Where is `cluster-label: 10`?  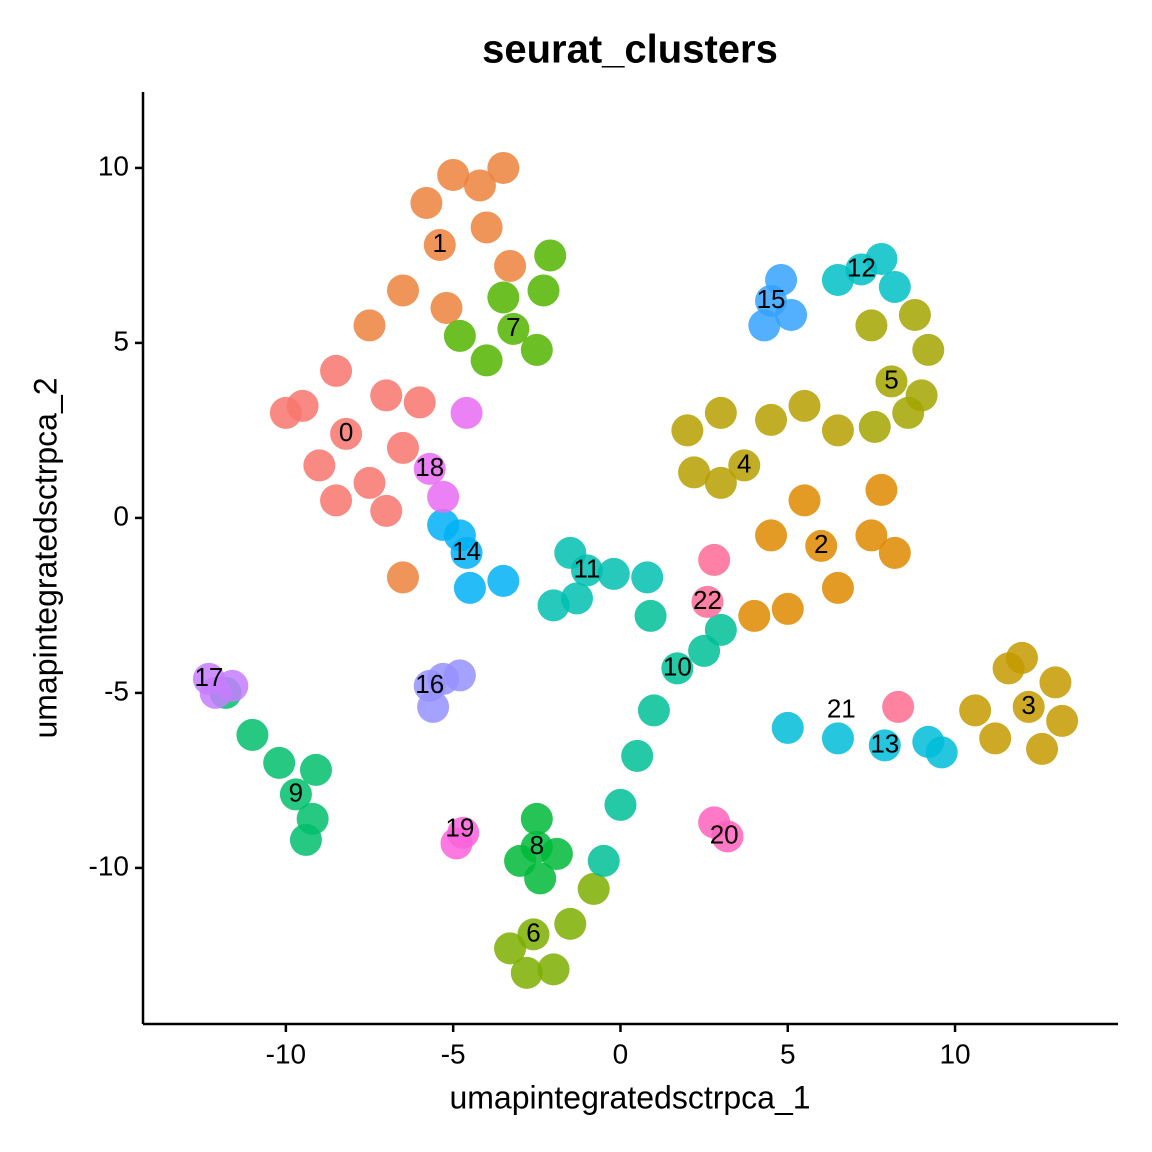 cluster-label: 10 is located at coordinates (677, 666).